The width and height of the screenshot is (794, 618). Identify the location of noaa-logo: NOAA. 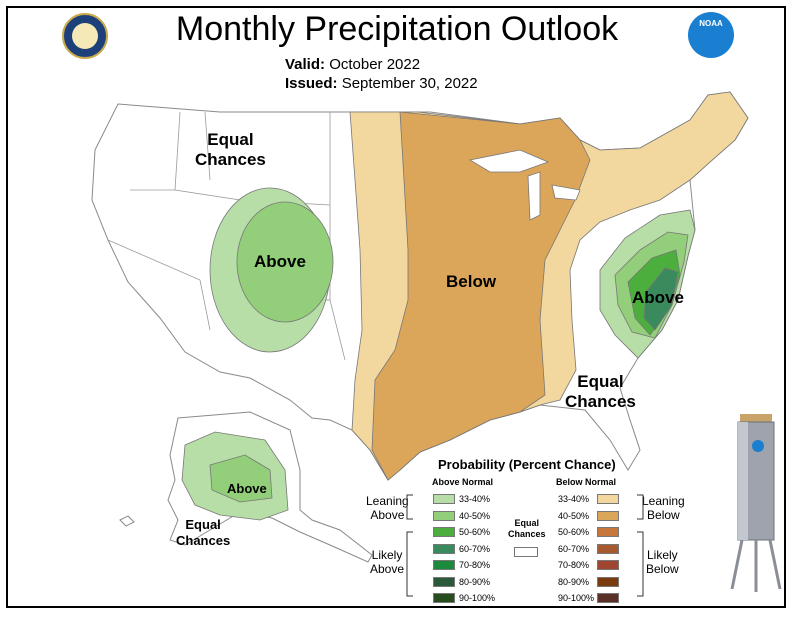
(711, 35).